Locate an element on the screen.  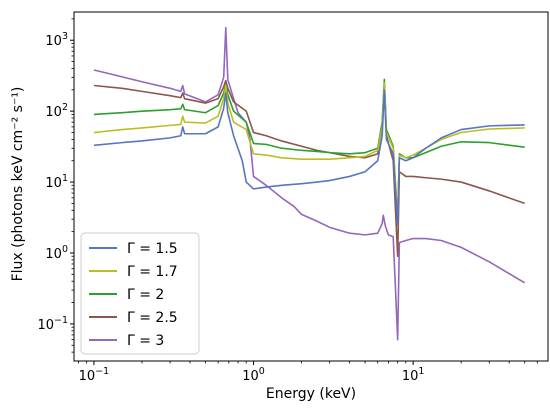
y-tick-label: 10² is located at coordinates (56, 111).